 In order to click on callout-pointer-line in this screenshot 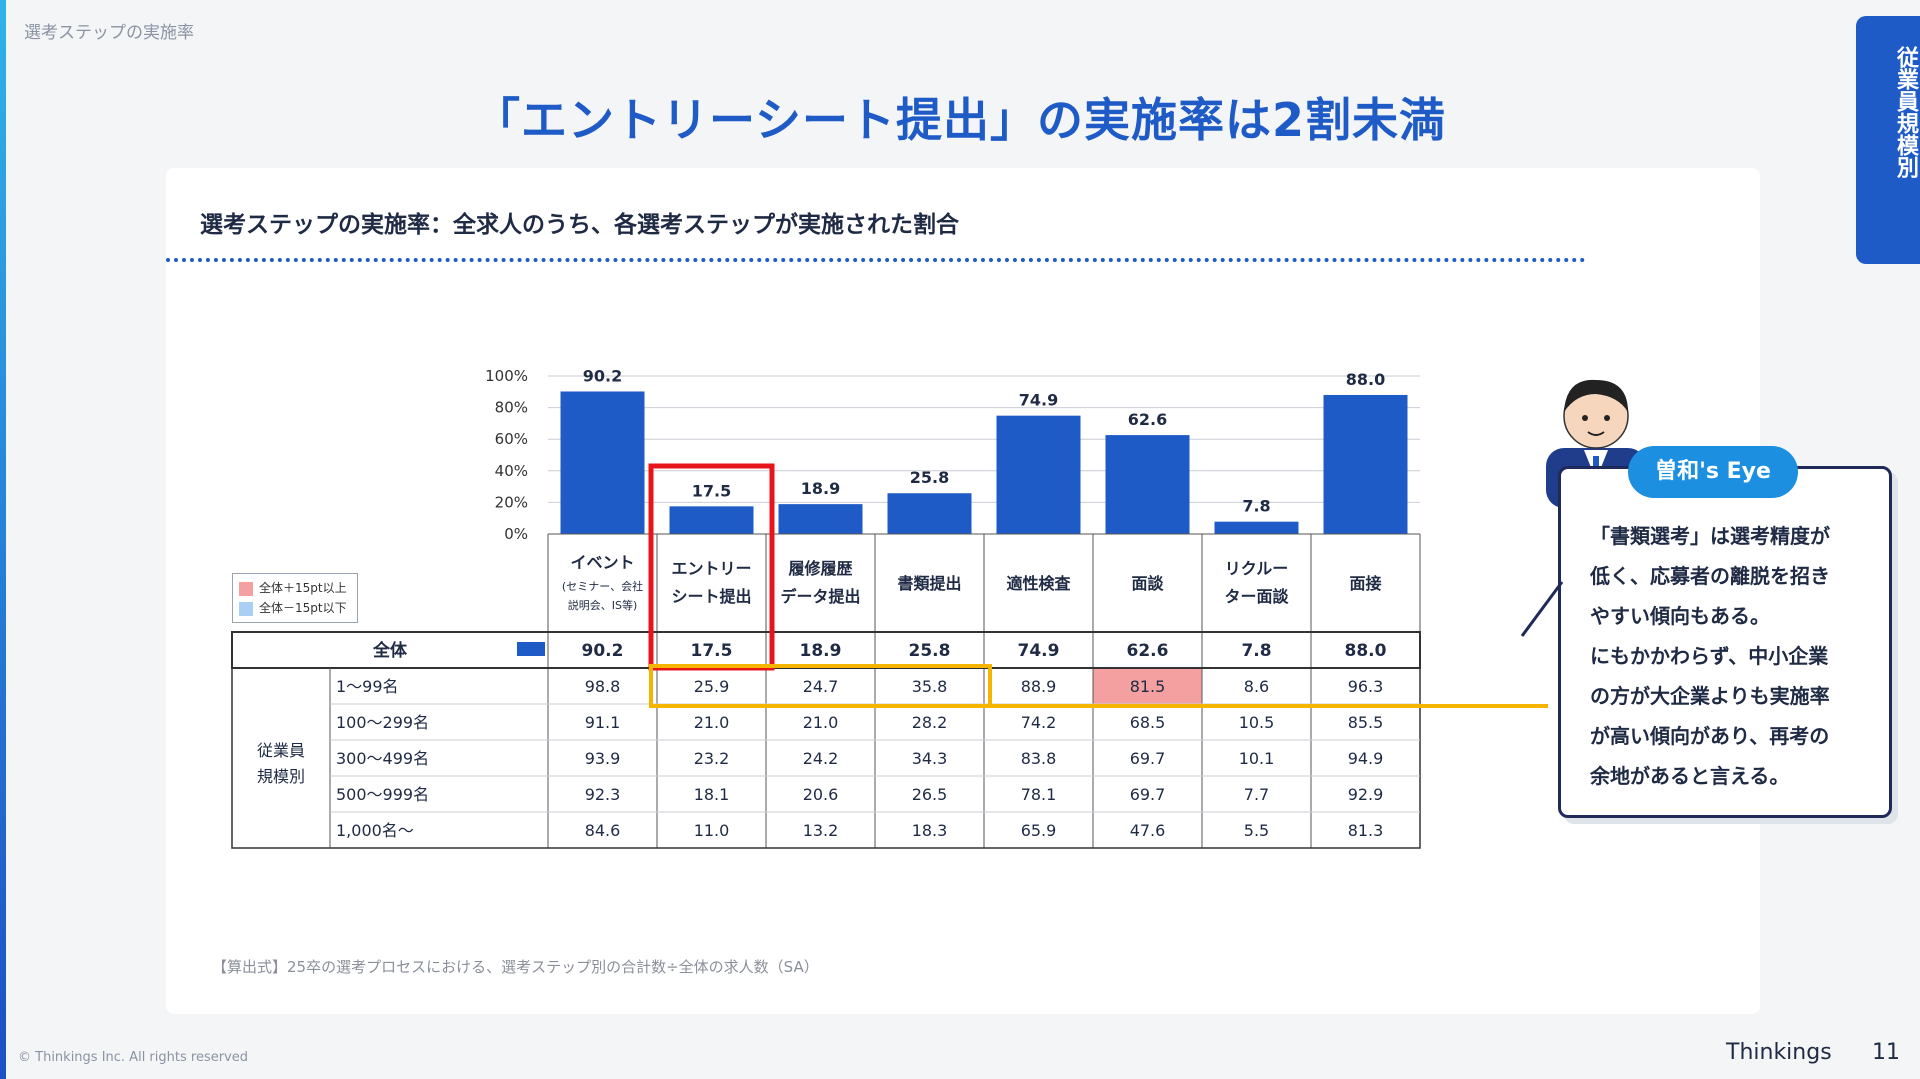, I will do `click(1542, 609)`.